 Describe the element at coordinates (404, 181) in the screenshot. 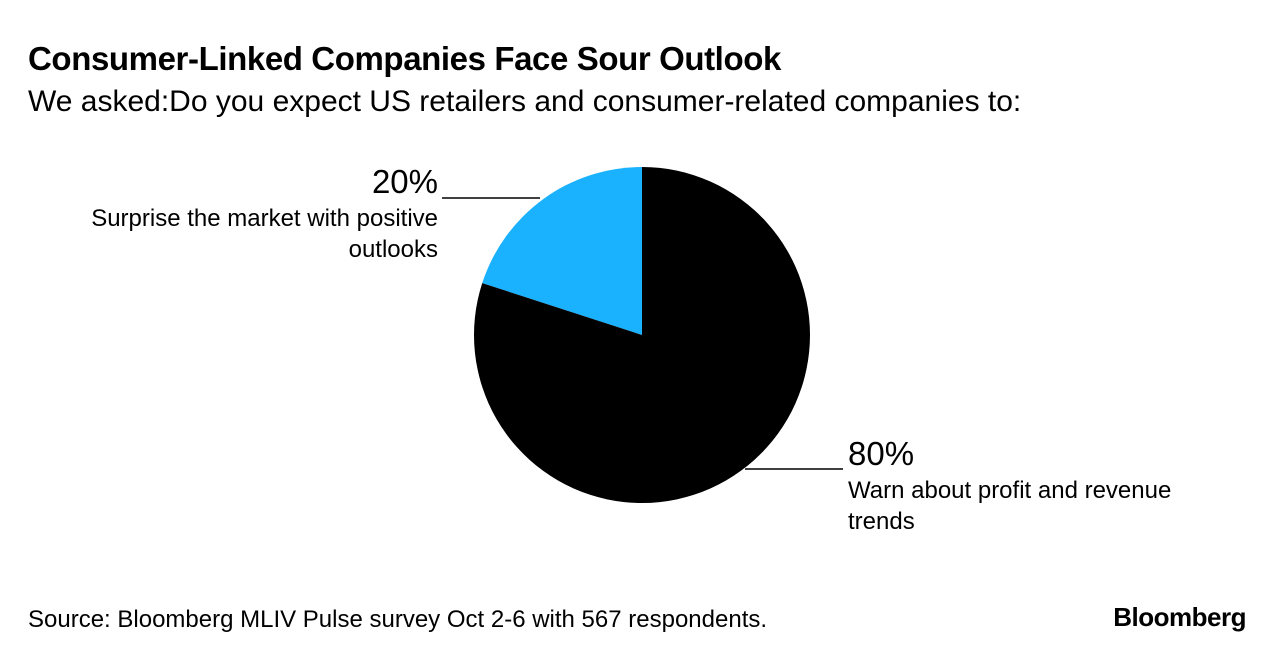

I see `slice-value-positive: 20%` at that location.